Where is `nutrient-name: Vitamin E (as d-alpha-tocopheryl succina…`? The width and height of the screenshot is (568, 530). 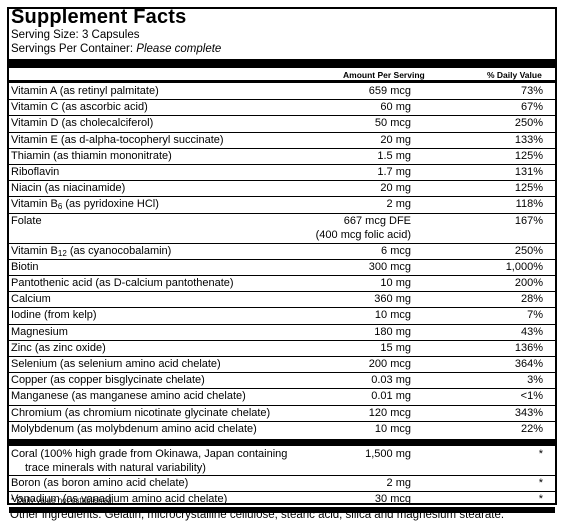
nutrient-name: Vitamin E (as d-alpha-tocopheryl succina… is located at coordinates (117, 139).